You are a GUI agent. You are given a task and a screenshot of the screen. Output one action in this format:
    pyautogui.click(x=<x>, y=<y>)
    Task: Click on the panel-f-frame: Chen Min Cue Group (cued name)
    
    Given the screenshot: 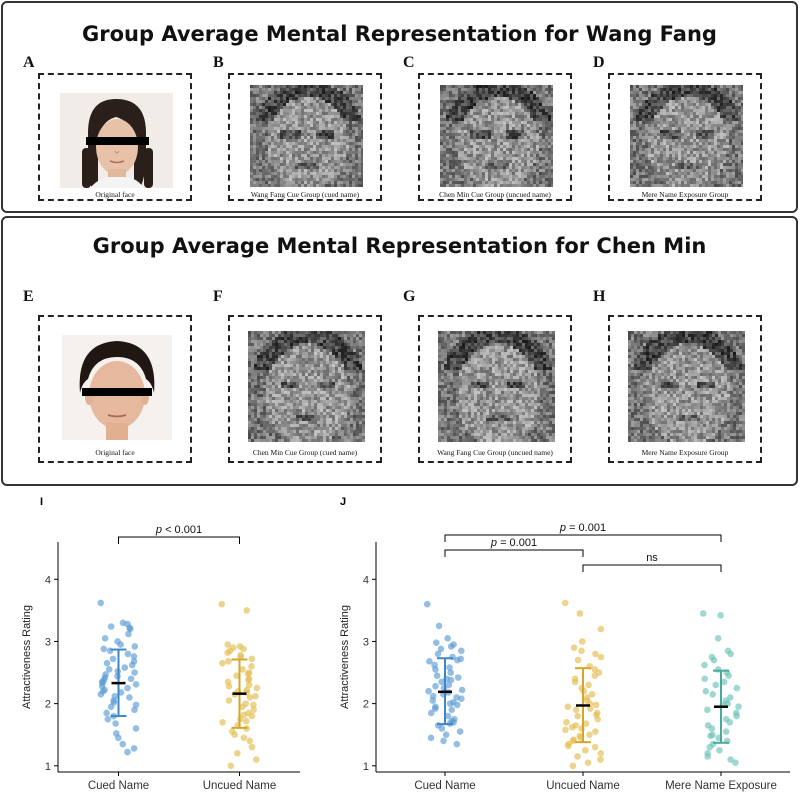 What is the action you would take?
    pyautogui.click(x=305, y=389)
    